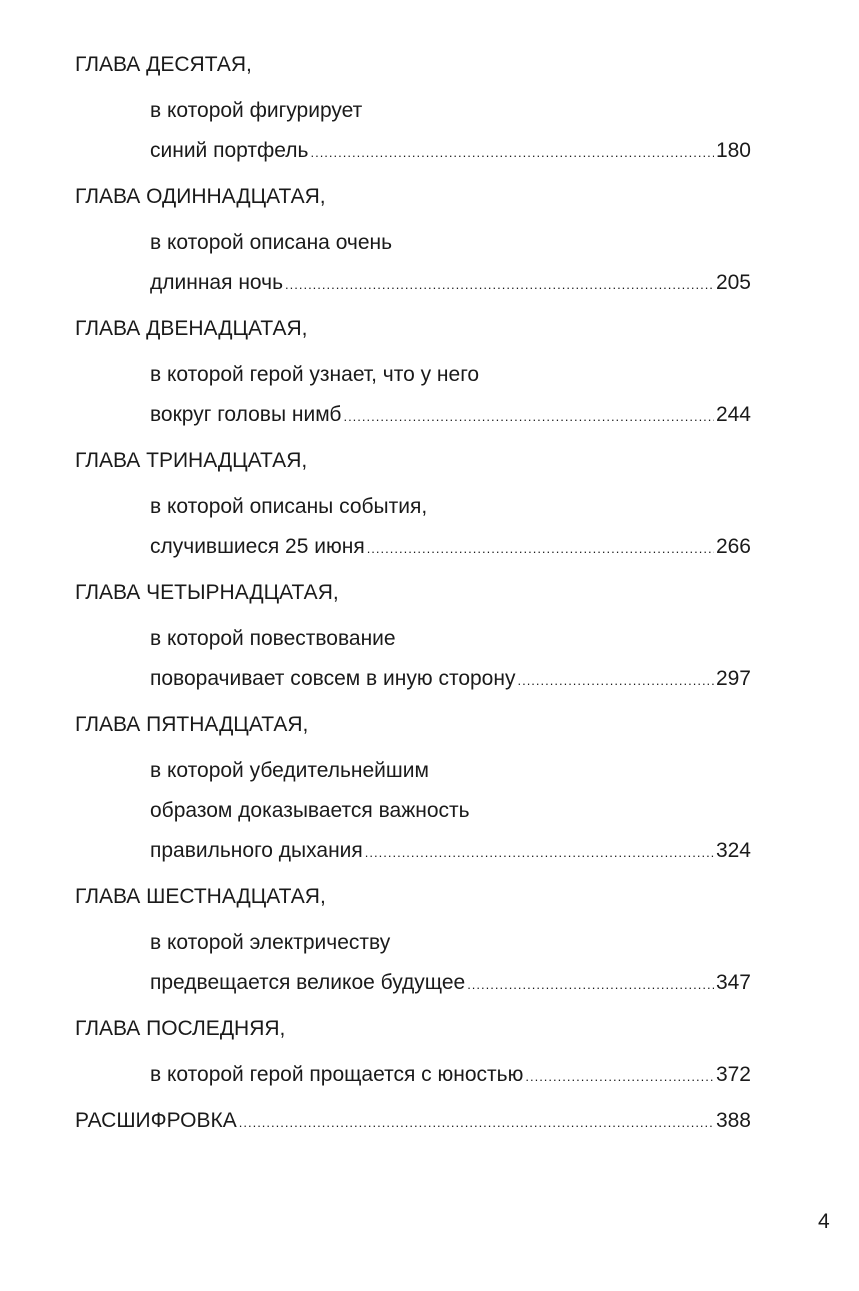  I want to click on chapter-subtitle-line: в которой повествование, so click(273, 638).